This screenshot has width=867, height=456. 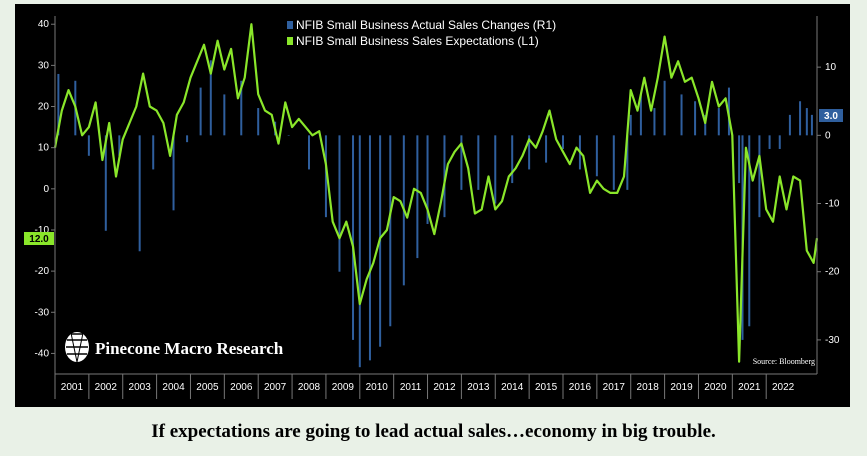 I want to click on x-axis-tick-label: 2013, so click(x=478, y=387).